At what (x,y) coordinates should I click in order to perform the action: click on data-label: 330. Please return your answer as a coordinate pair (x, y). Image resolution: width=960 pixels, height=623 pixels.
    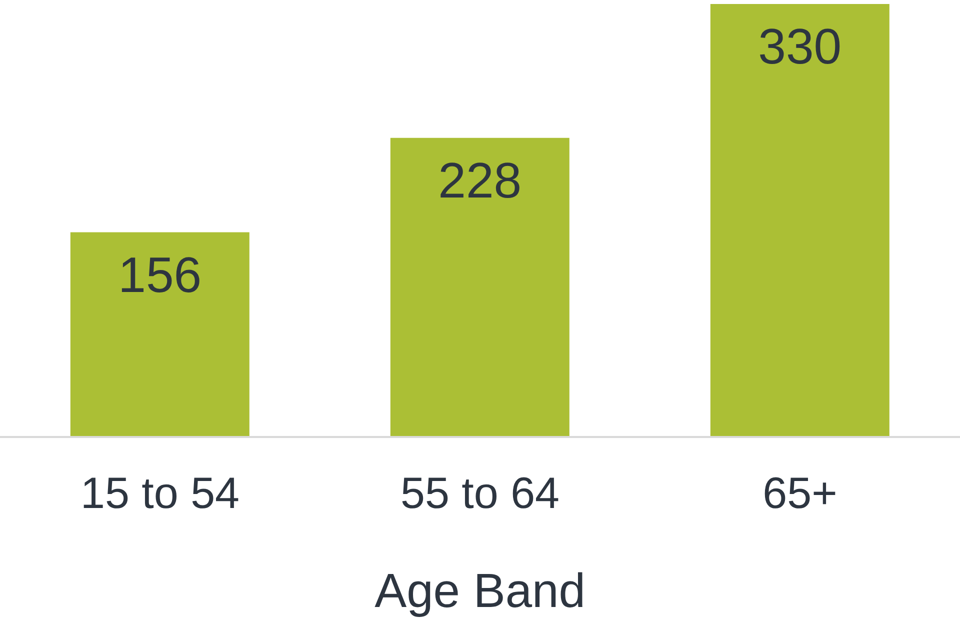
    Looking at the image, I should click on (800, 46).